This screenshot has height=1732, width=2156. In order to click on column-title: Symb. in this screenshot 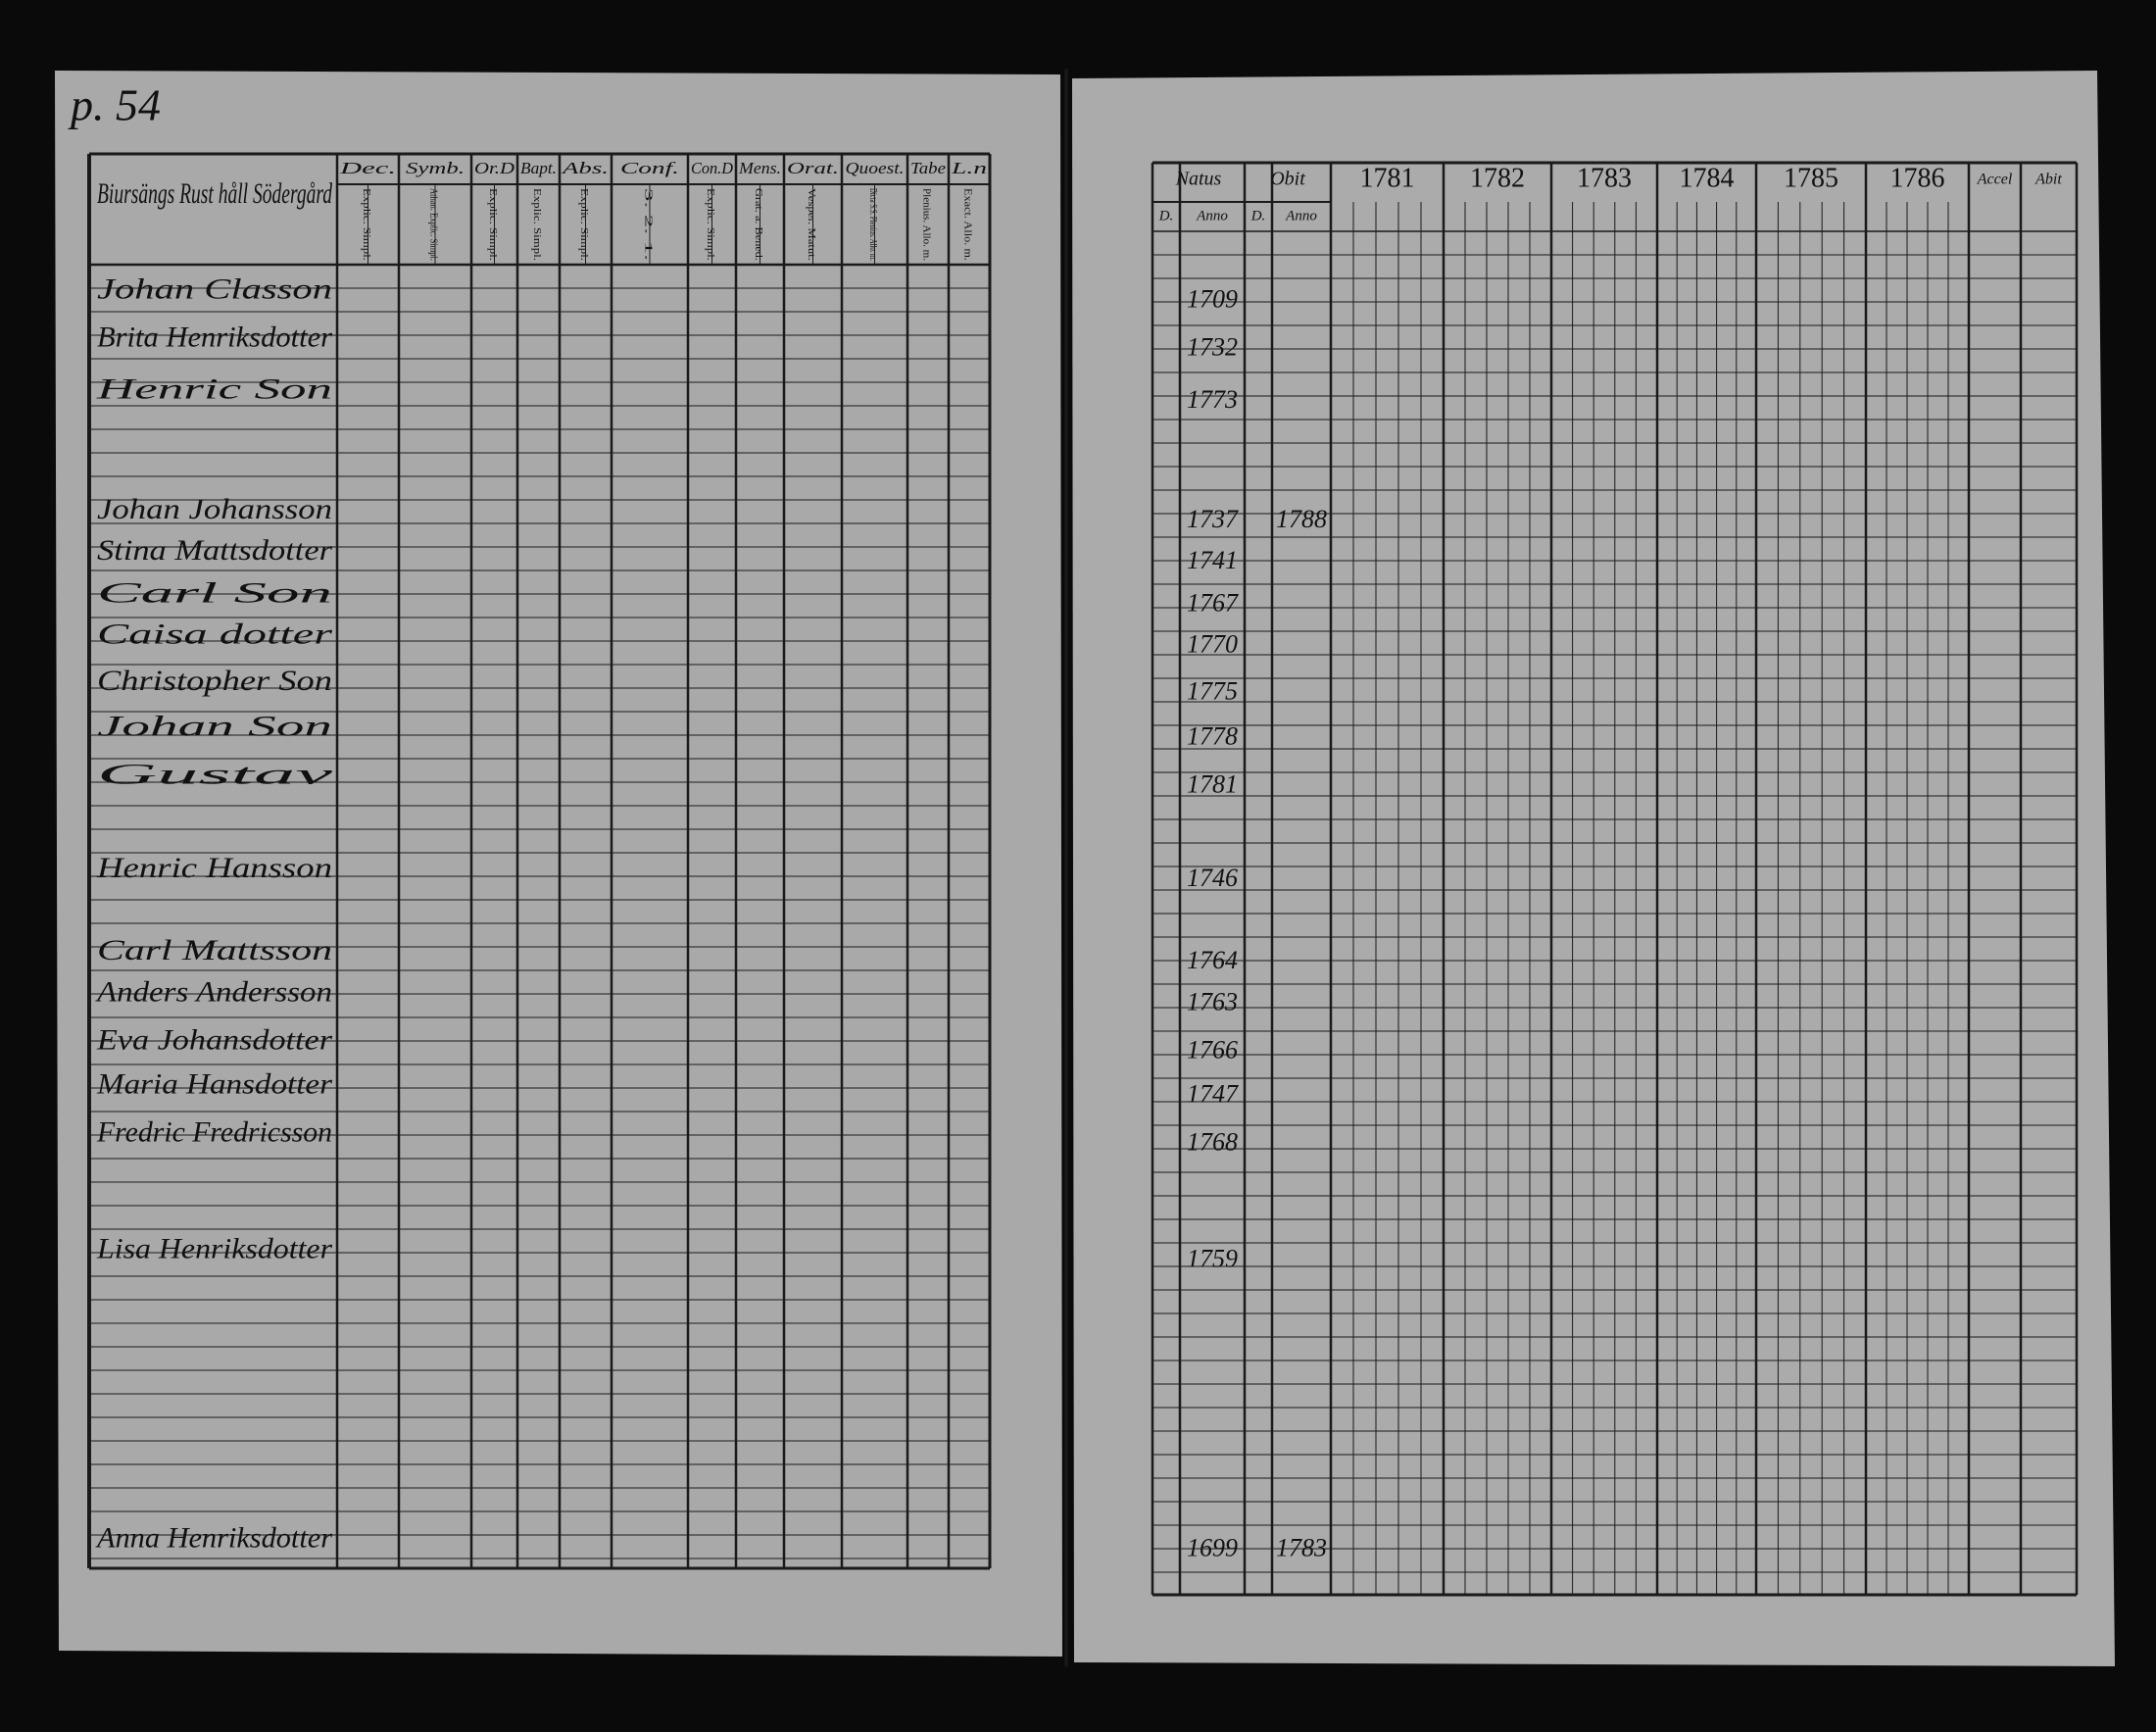, I will do `click(435, 168)`.